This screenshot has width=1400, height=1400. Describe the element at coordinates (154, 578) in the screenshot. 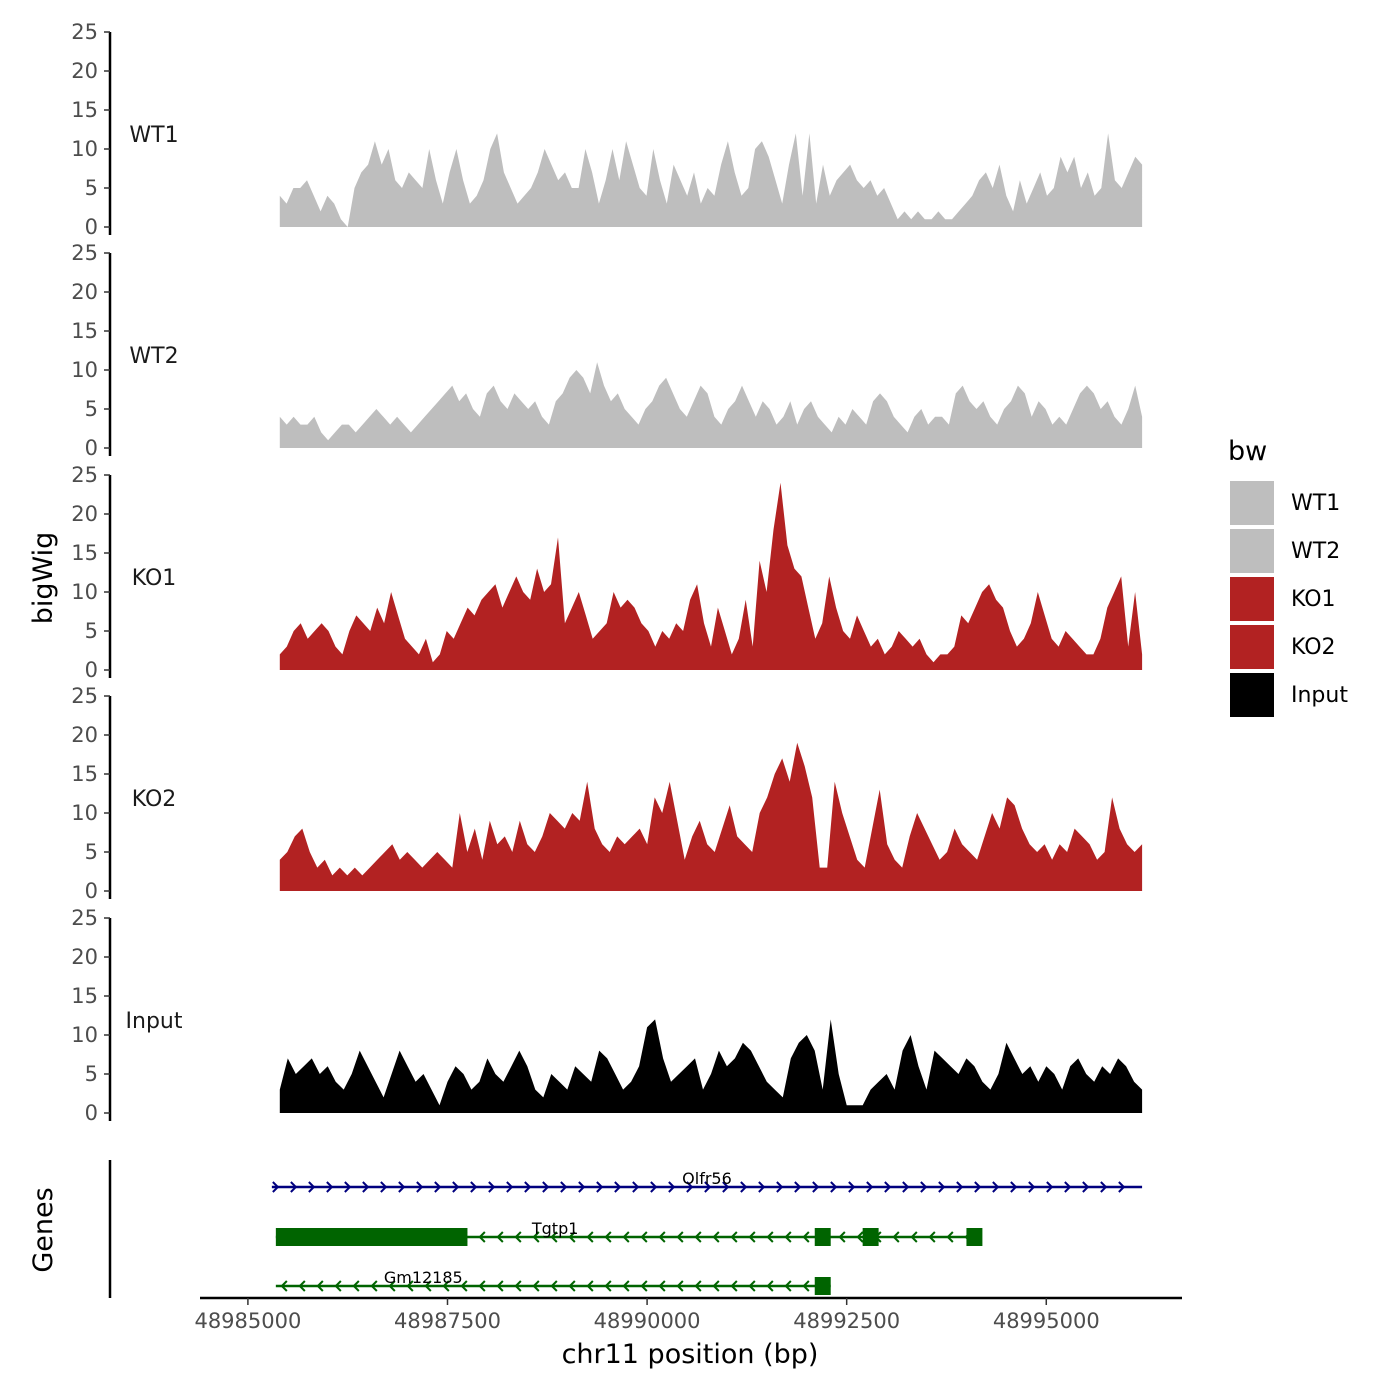

I see `track-label: KO1` at that location.